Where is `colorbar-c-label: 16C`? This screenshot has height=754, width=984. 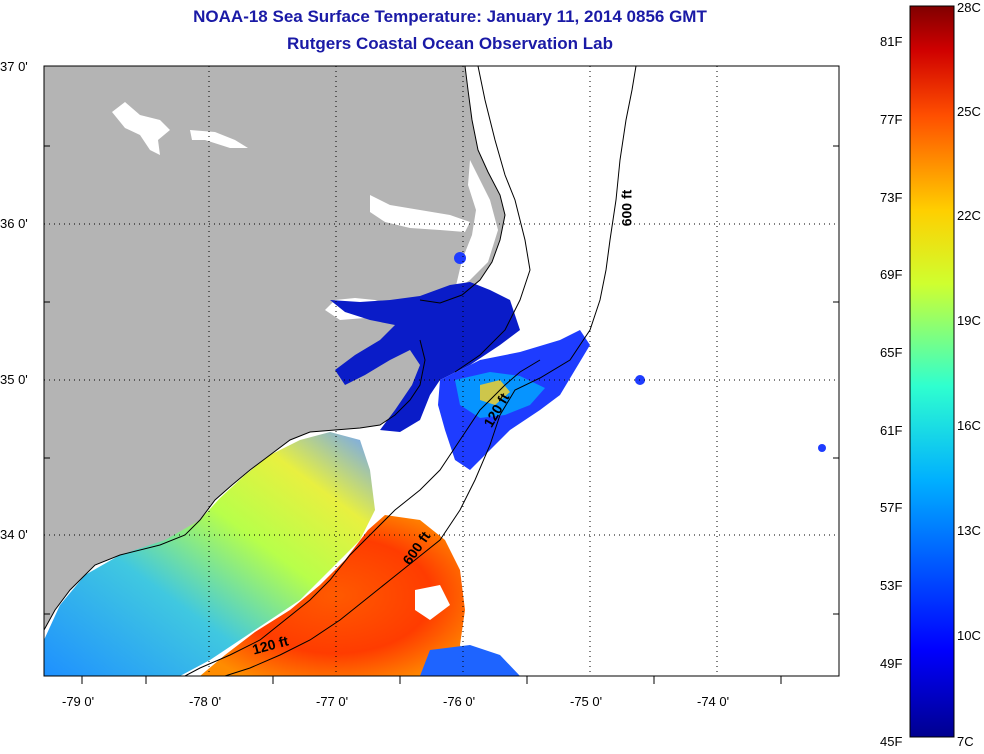
colorbar-c-label: 16C is located at coordinates (969, 425).